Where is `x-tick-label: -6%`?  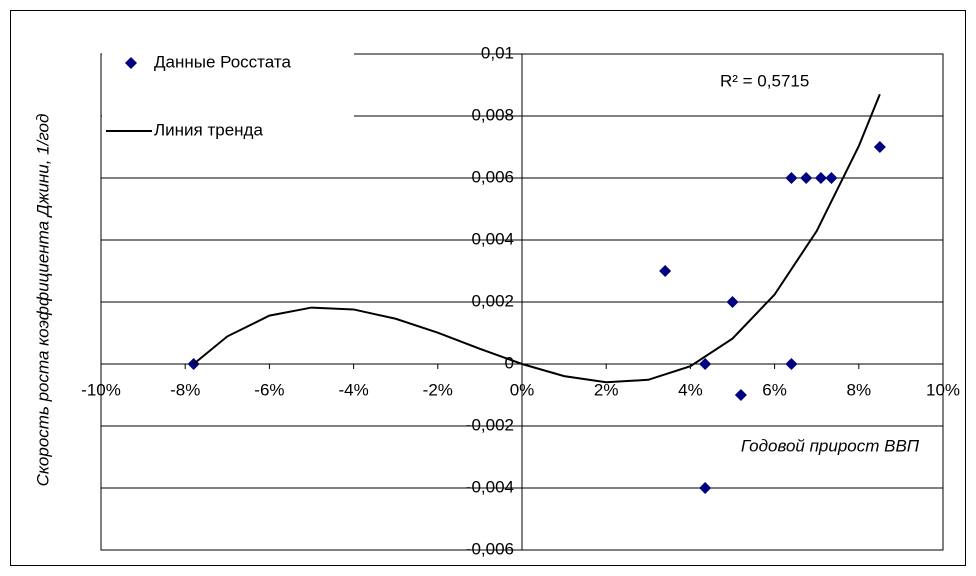 x-tick-label: -6% is located at coordinates (269, 389).